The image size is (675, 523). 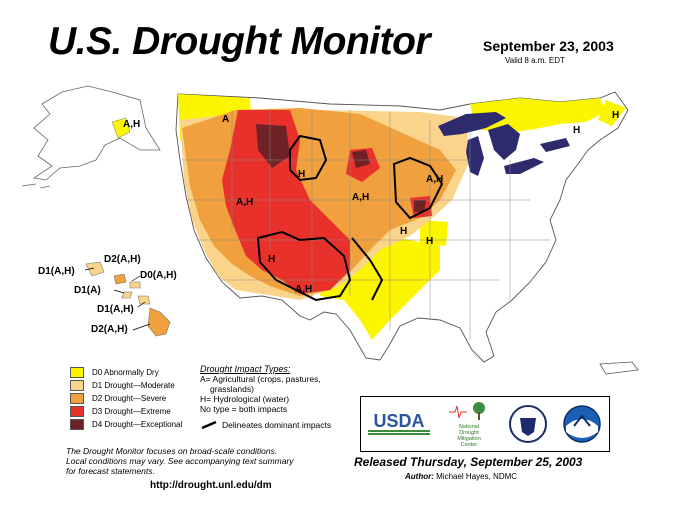 I want to click on legend-d4-swatch, so click(x=77, y=424).